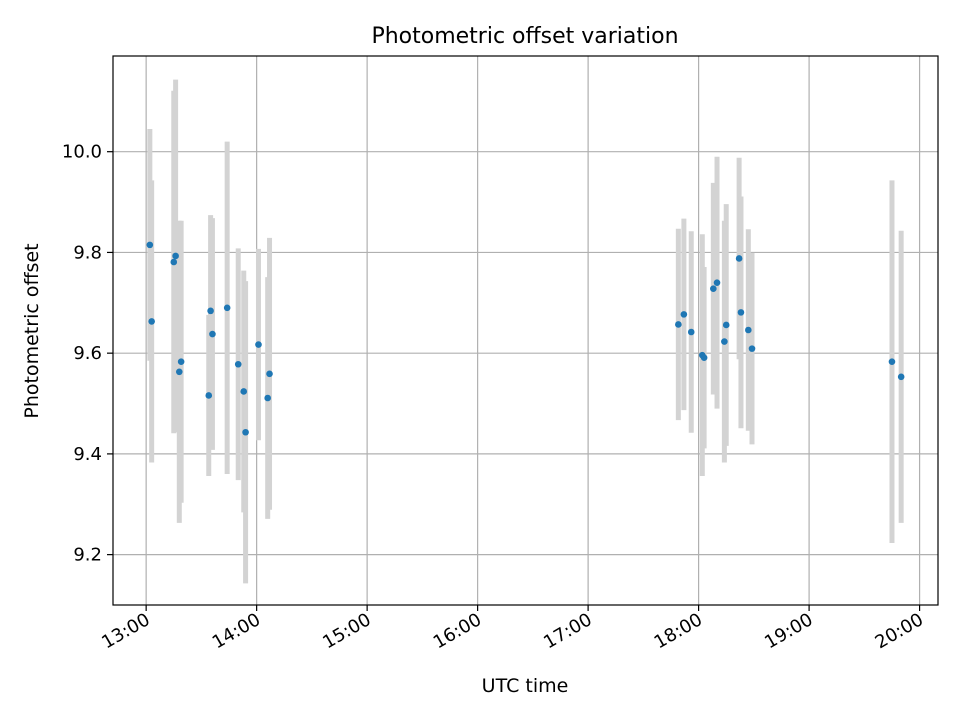  I want to click on y-axis-label: Photometric offset, so click(32, 330).